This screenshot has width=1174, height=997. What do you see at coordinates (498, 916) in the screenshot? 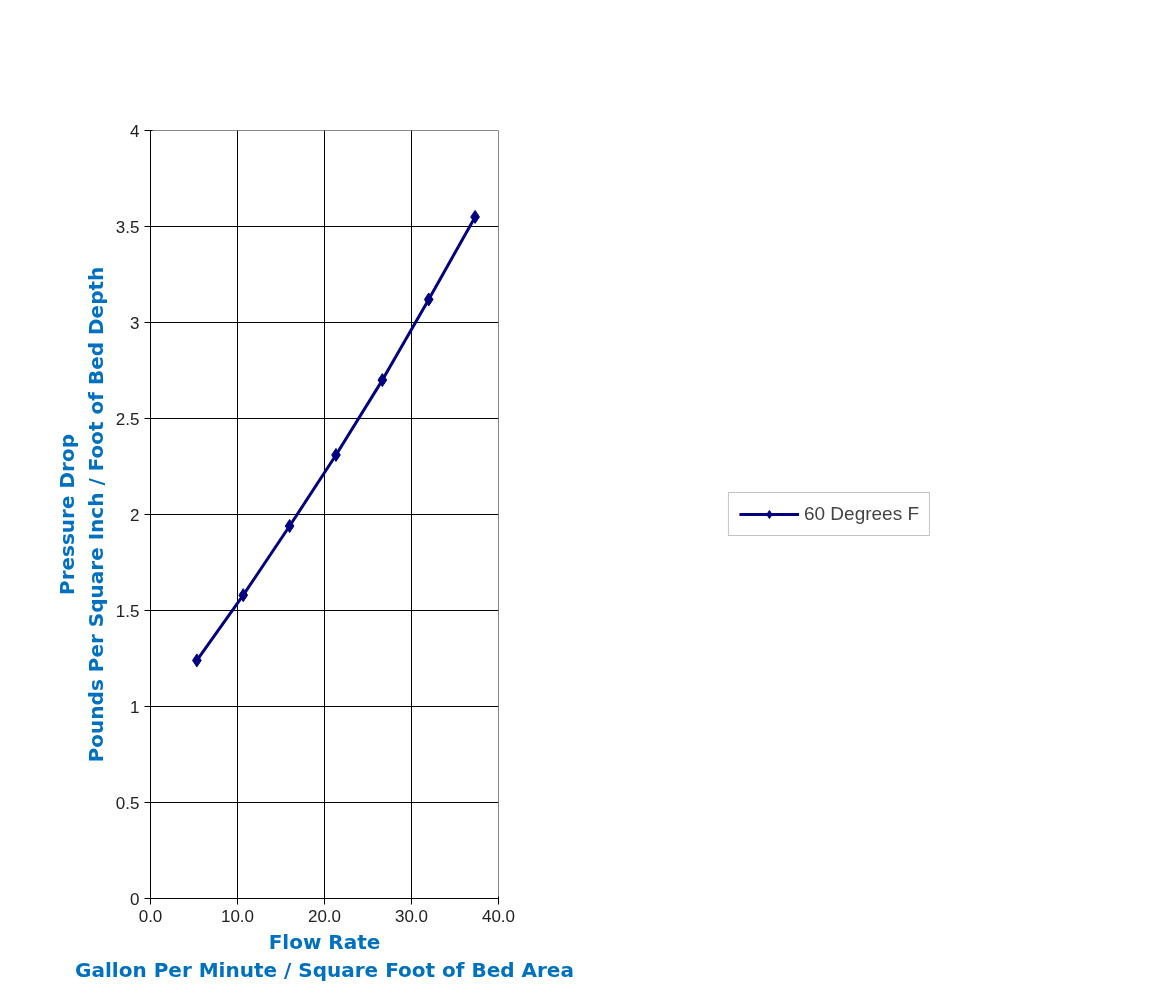
I see `x-tick-label: 40.0` at bounding box center [498, 916].